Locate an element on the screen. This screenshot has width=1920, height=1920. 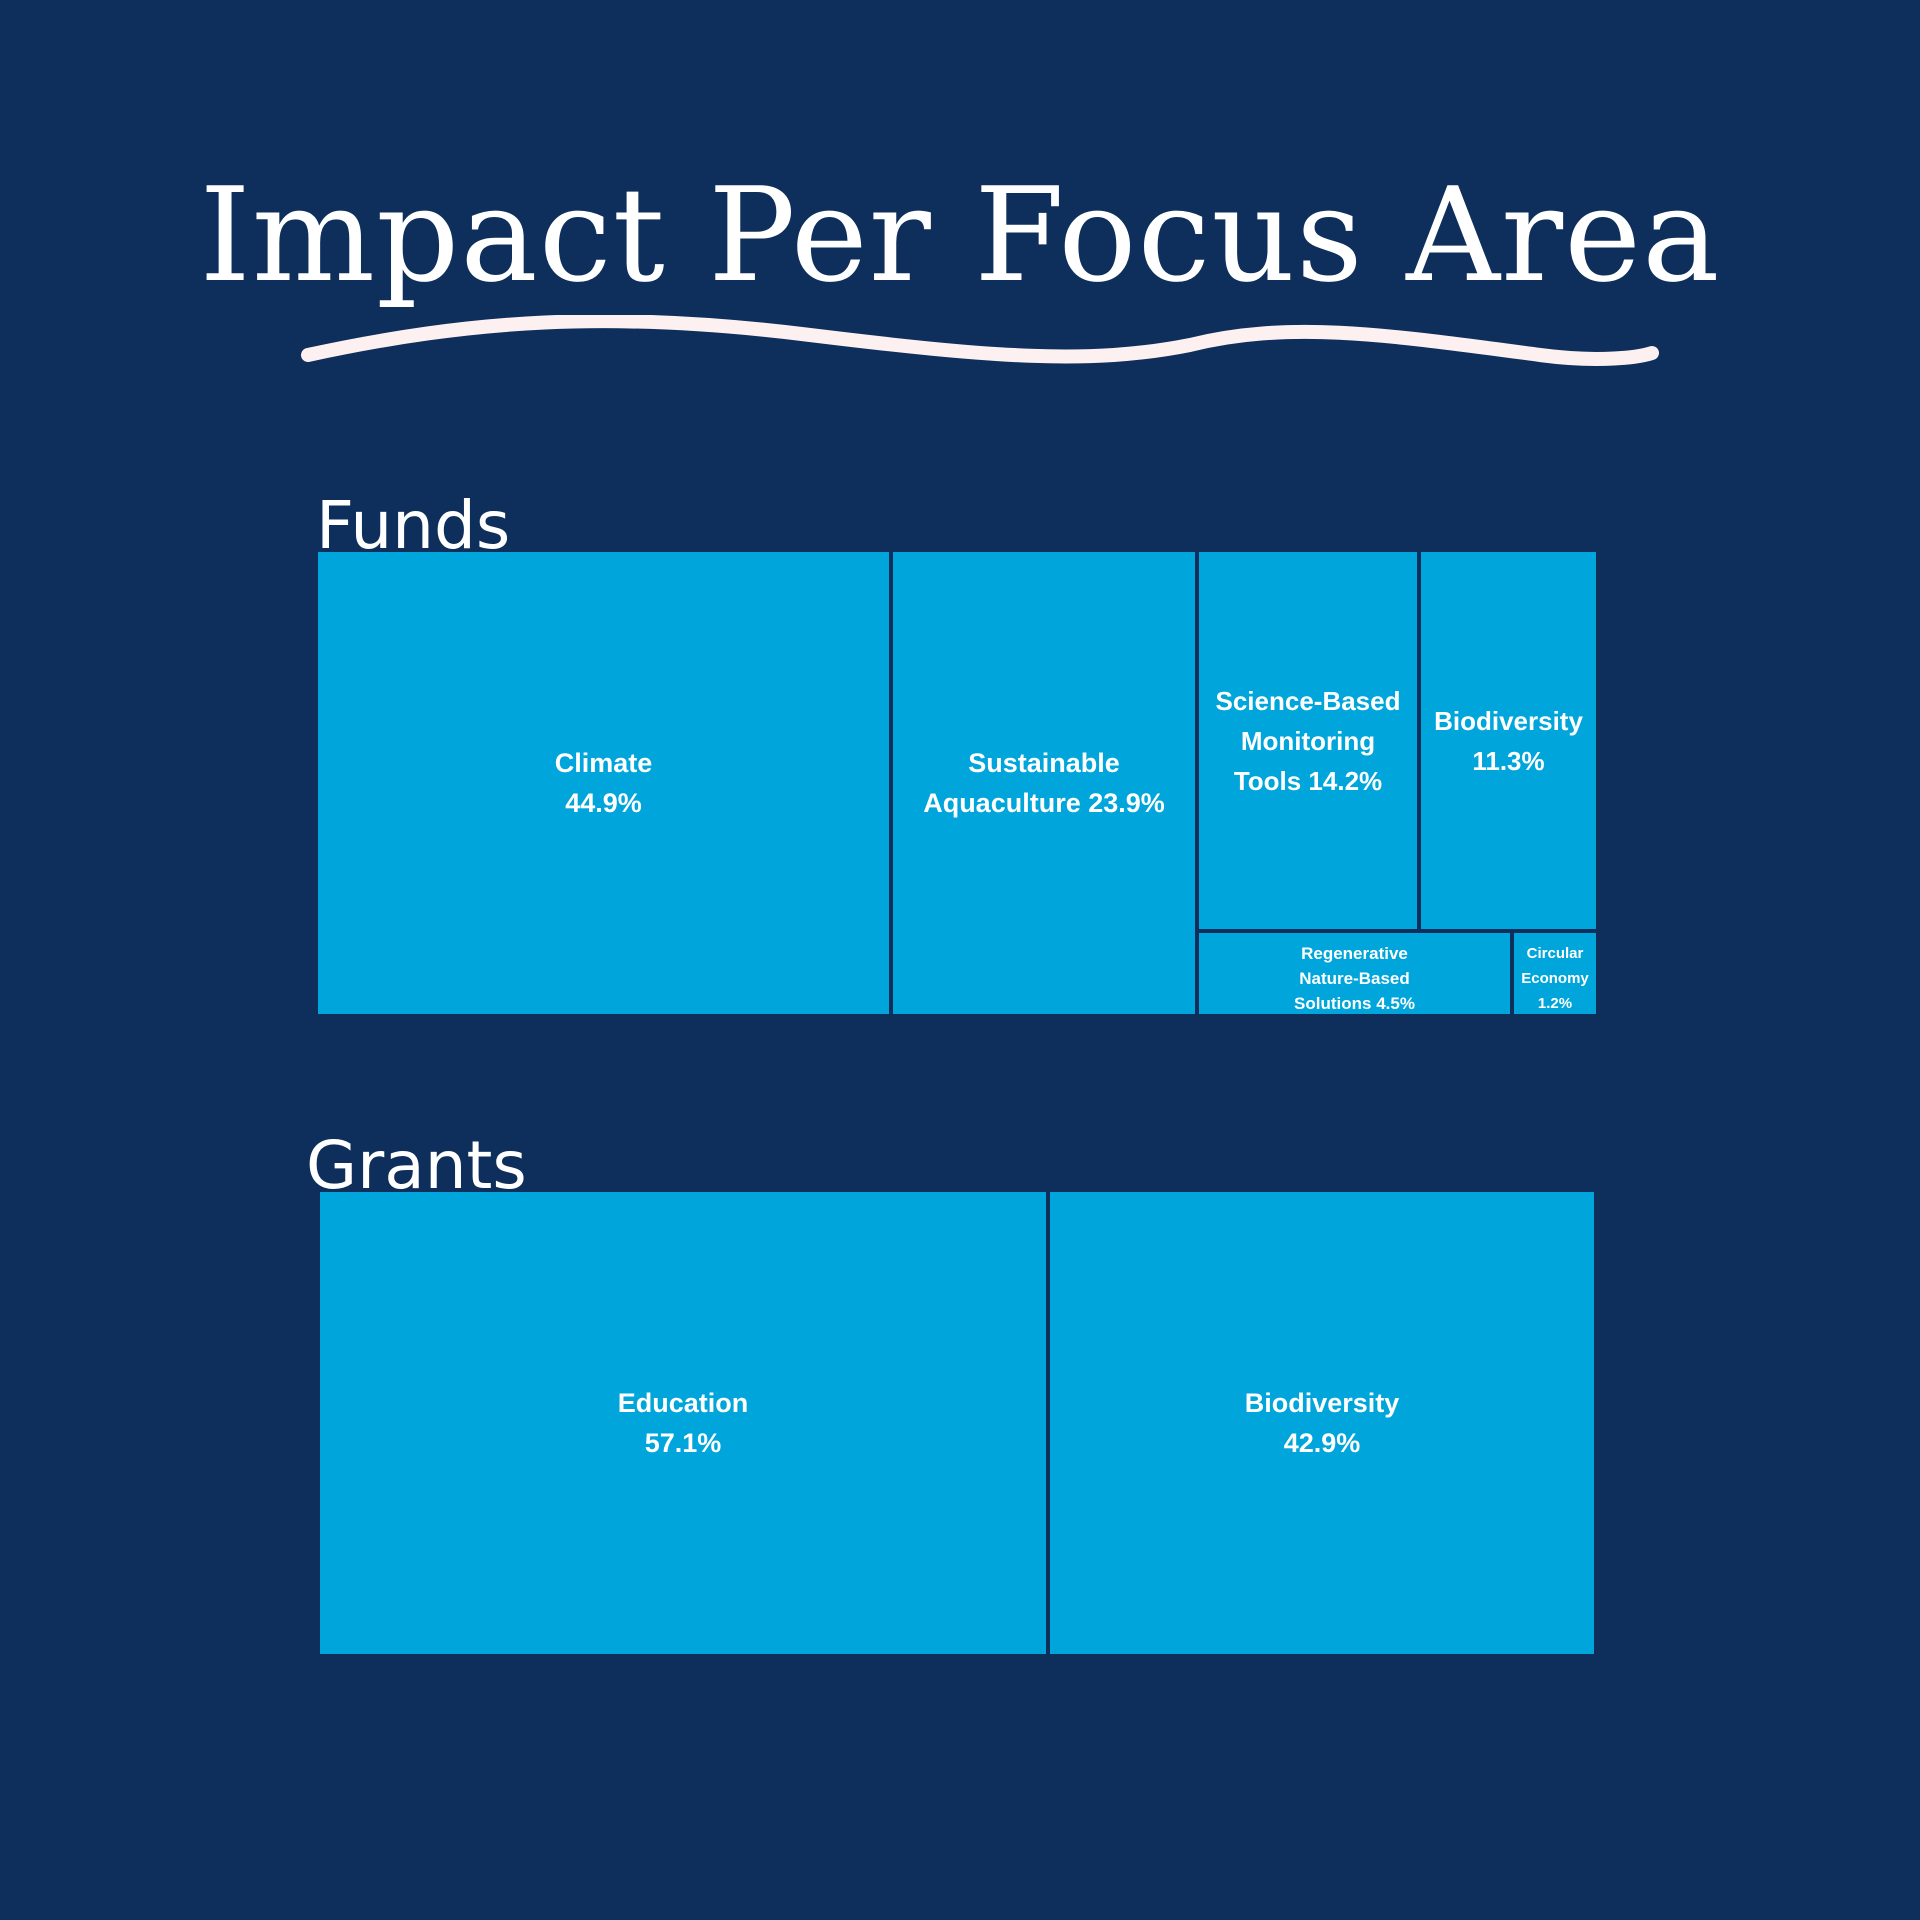
page-title: Impact Per Focus Area is located at coordinates (960, 235).